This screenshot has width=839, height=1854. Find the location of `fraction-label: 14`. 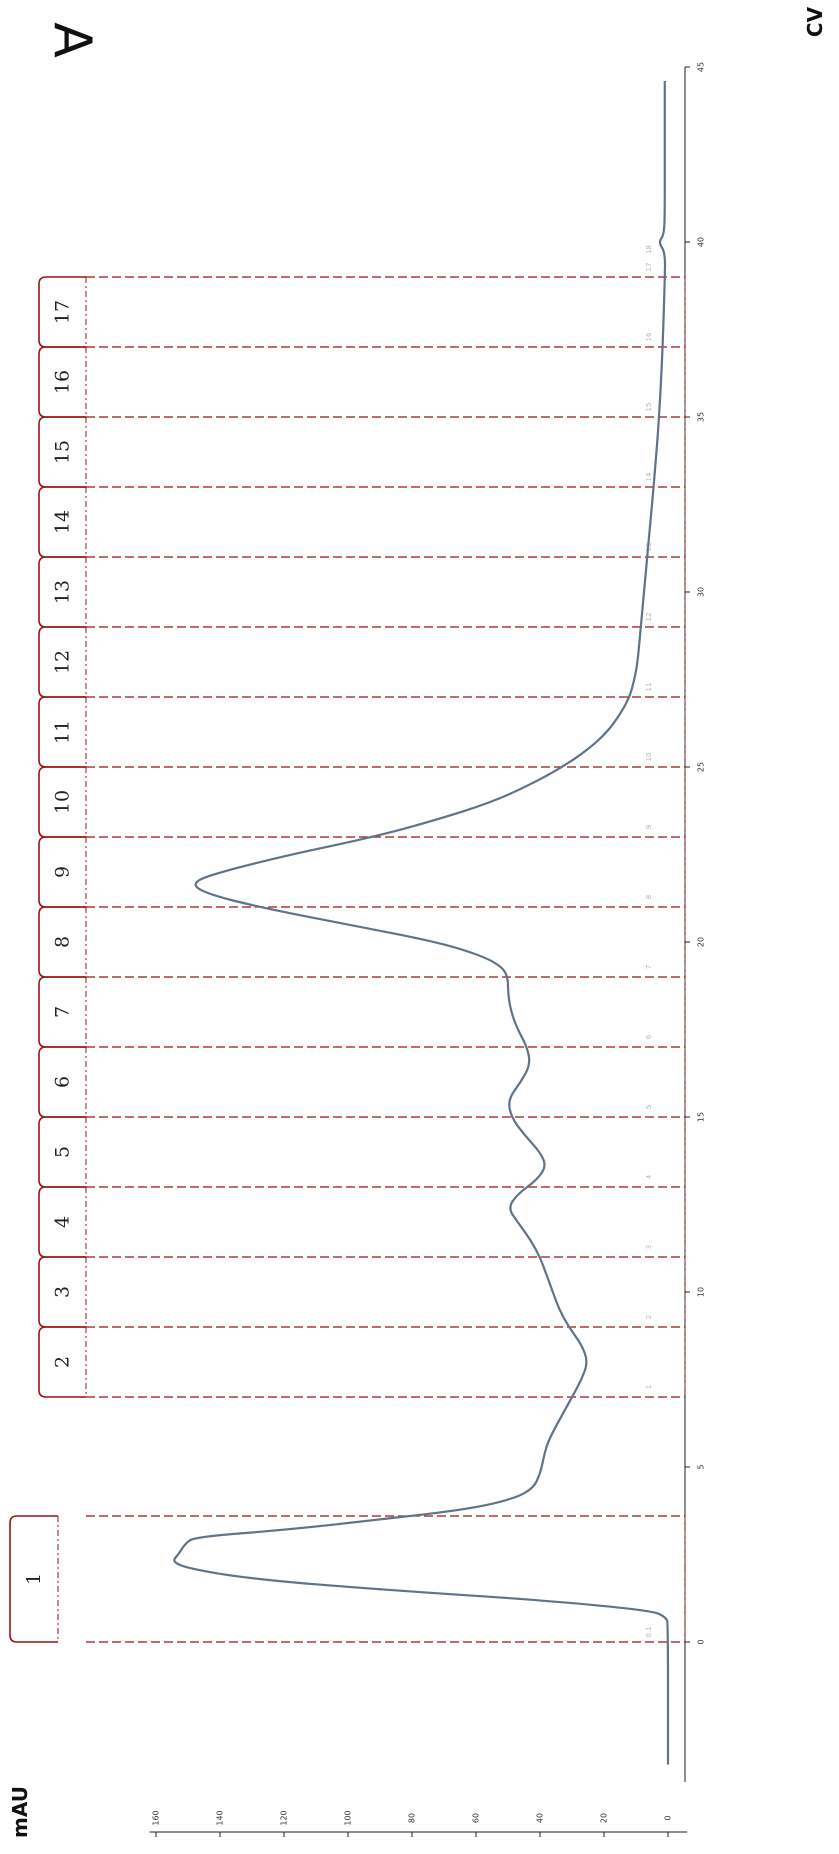

fraction-label: 14 is located at coordinates (63, 522).